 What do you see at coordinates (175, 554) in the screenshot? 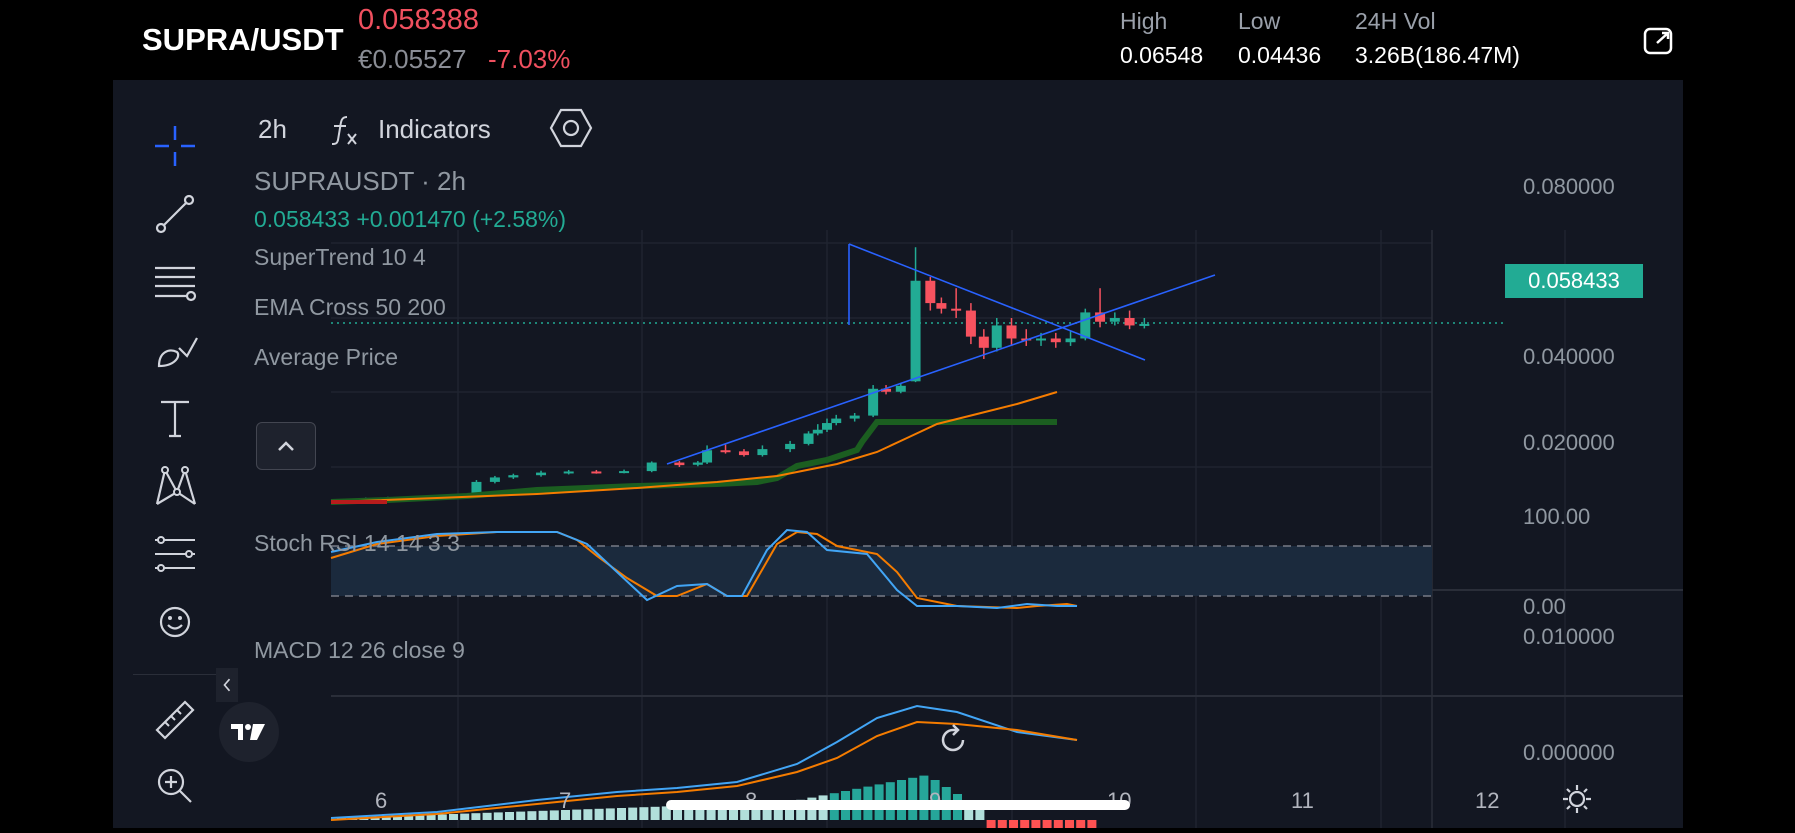
I see `prediction-icon` at bounding box center [175, 554].